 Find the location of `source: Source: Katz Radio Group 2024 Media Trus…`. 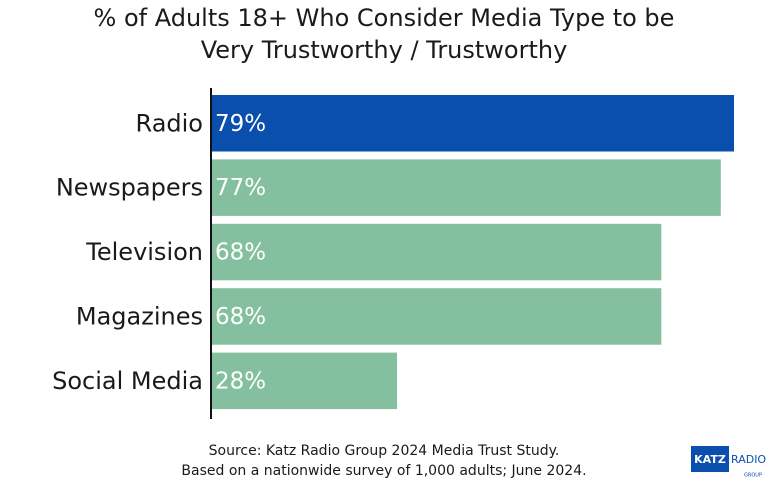

source: Source: Katz Radio Group 2024 Media Trus… is located at coordinates (384, 451).